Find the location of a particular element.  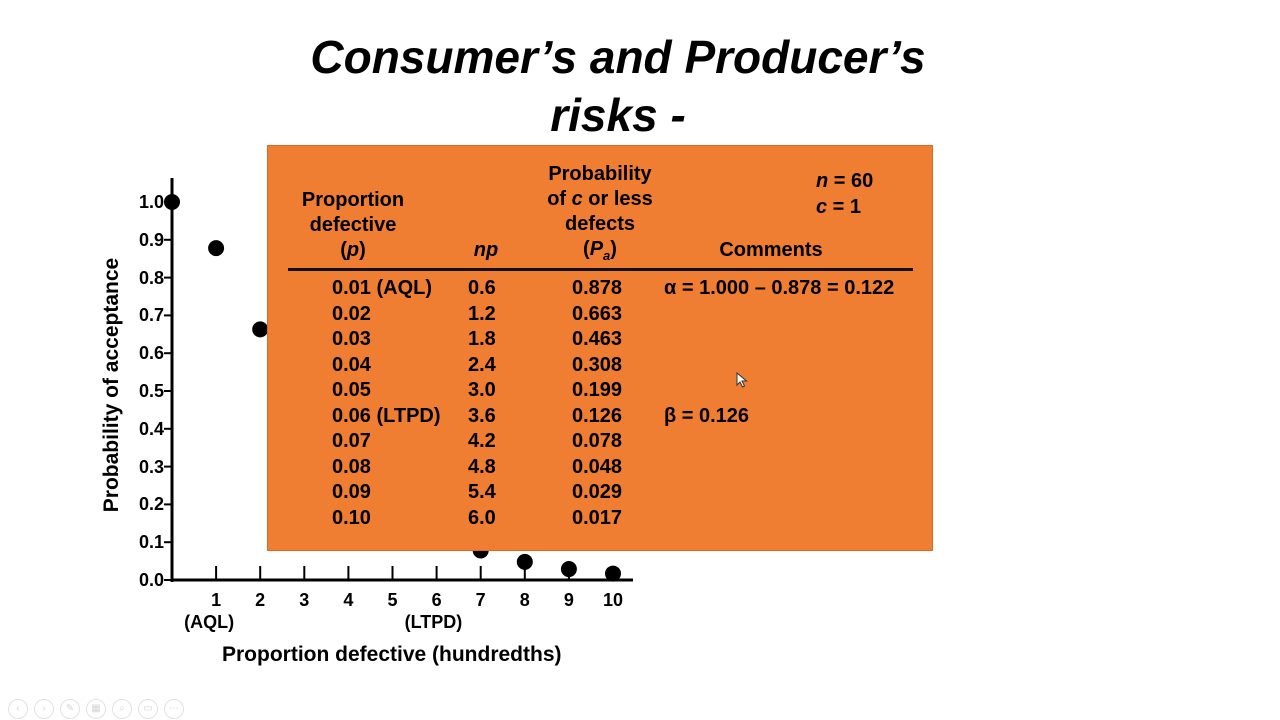

cell-proportion: 0.01 (AQL) is located at coordinates (382, 288).